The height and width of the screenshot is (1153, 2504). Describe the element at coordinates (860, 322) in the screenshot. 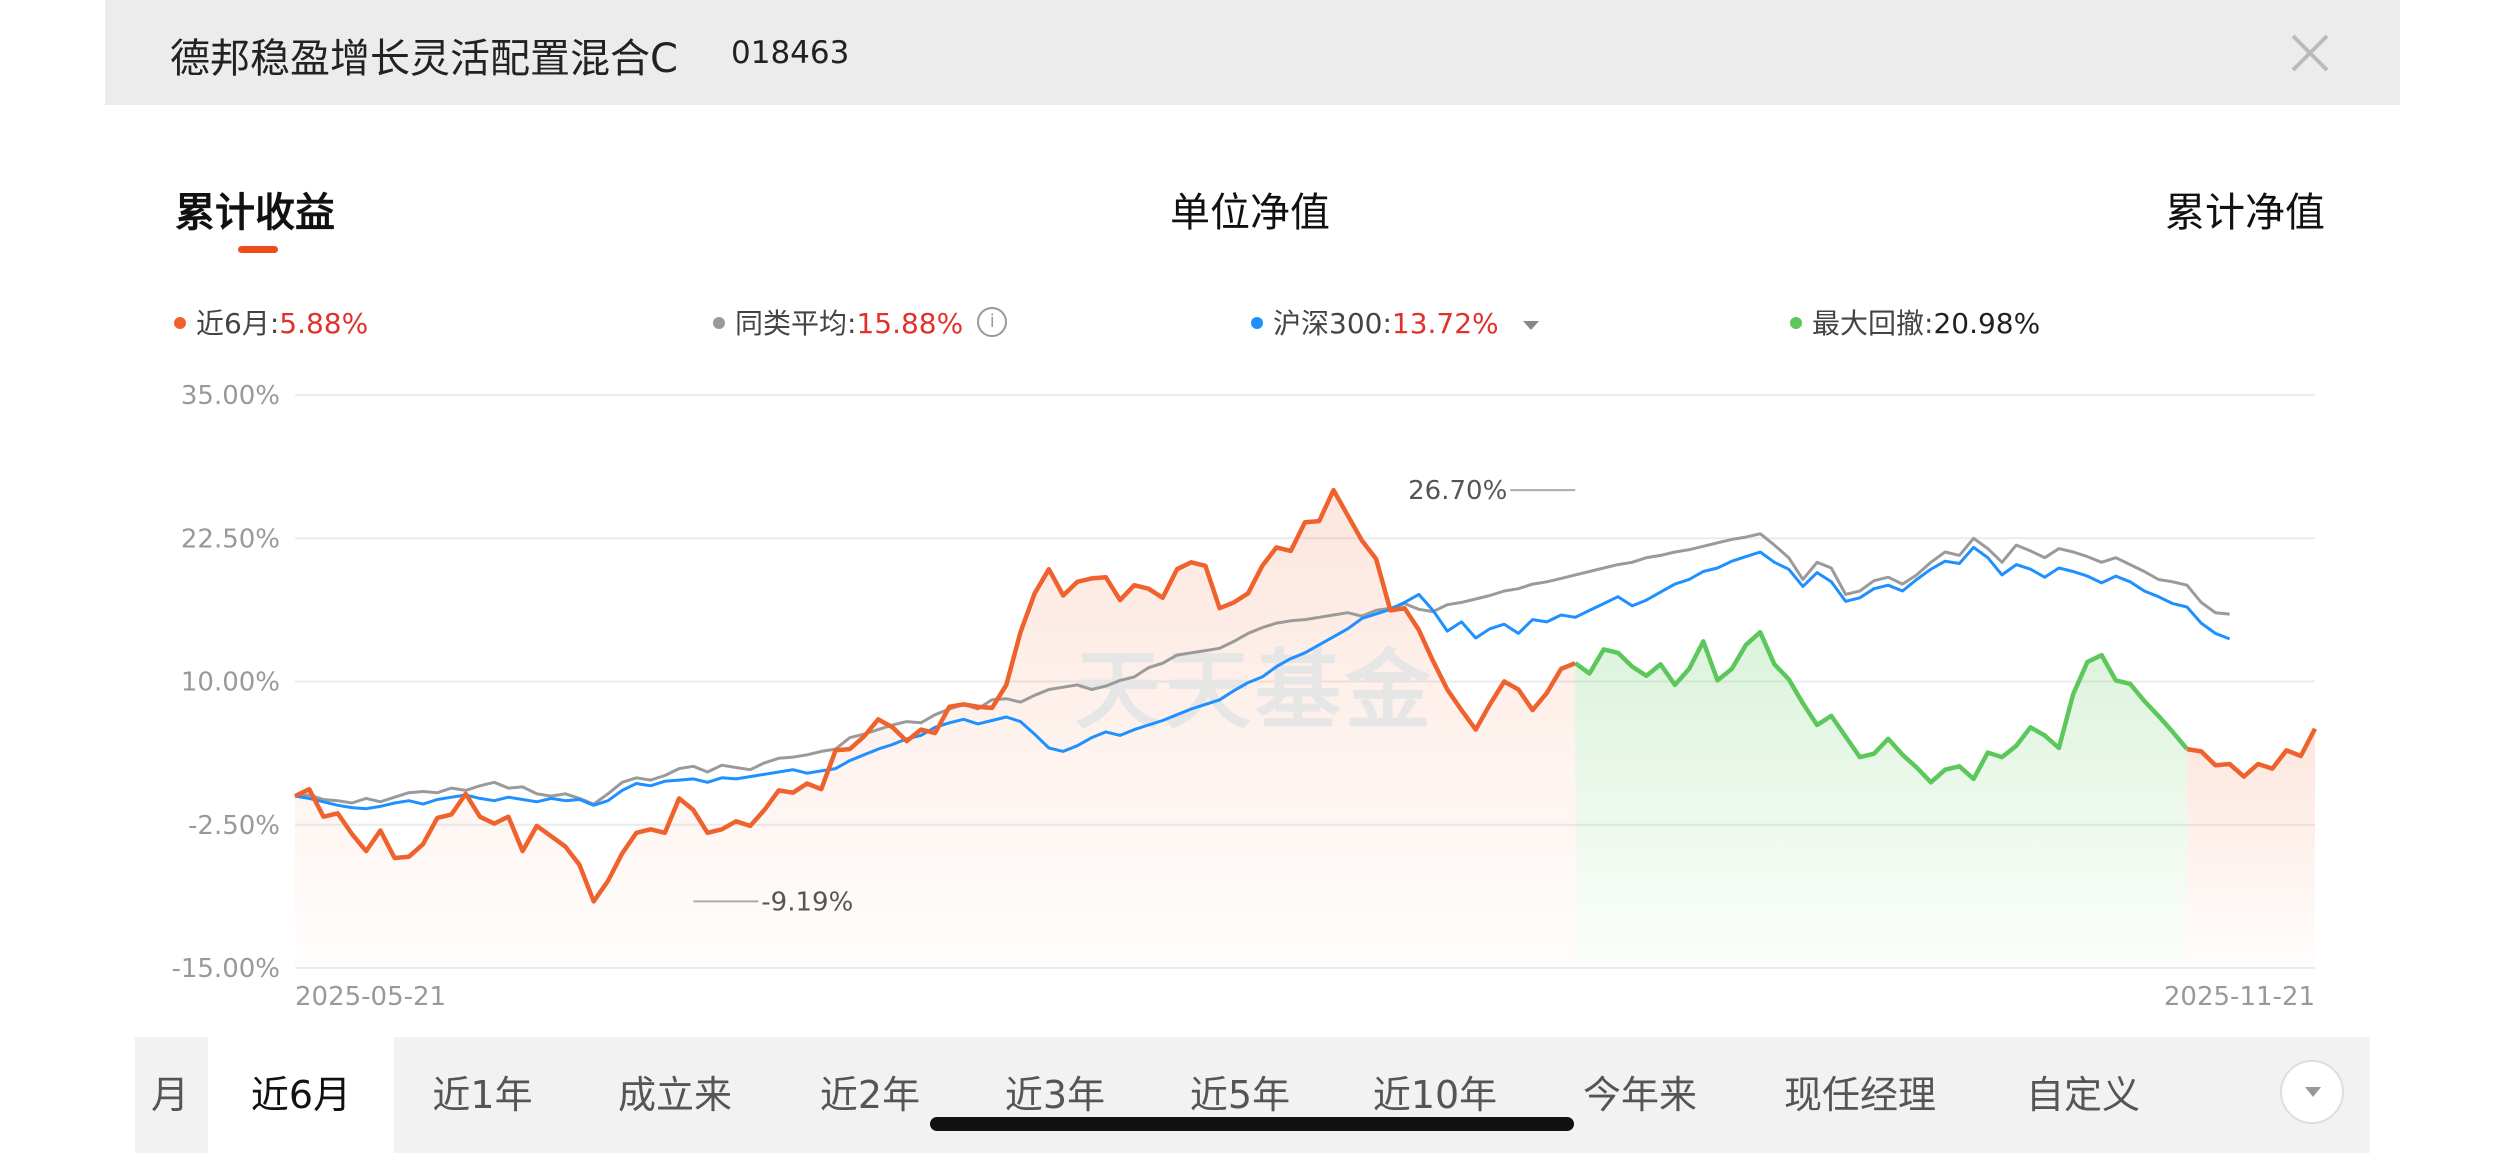

I see `legend-item-category-avg: 同类平均:15.88% i` at that location.